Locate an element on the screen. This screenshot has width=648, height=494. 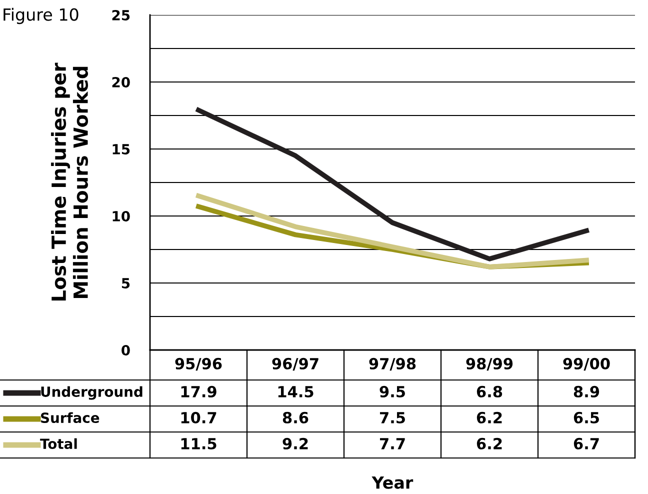
data-label: 6.8 is located at coordinates (489, 392).